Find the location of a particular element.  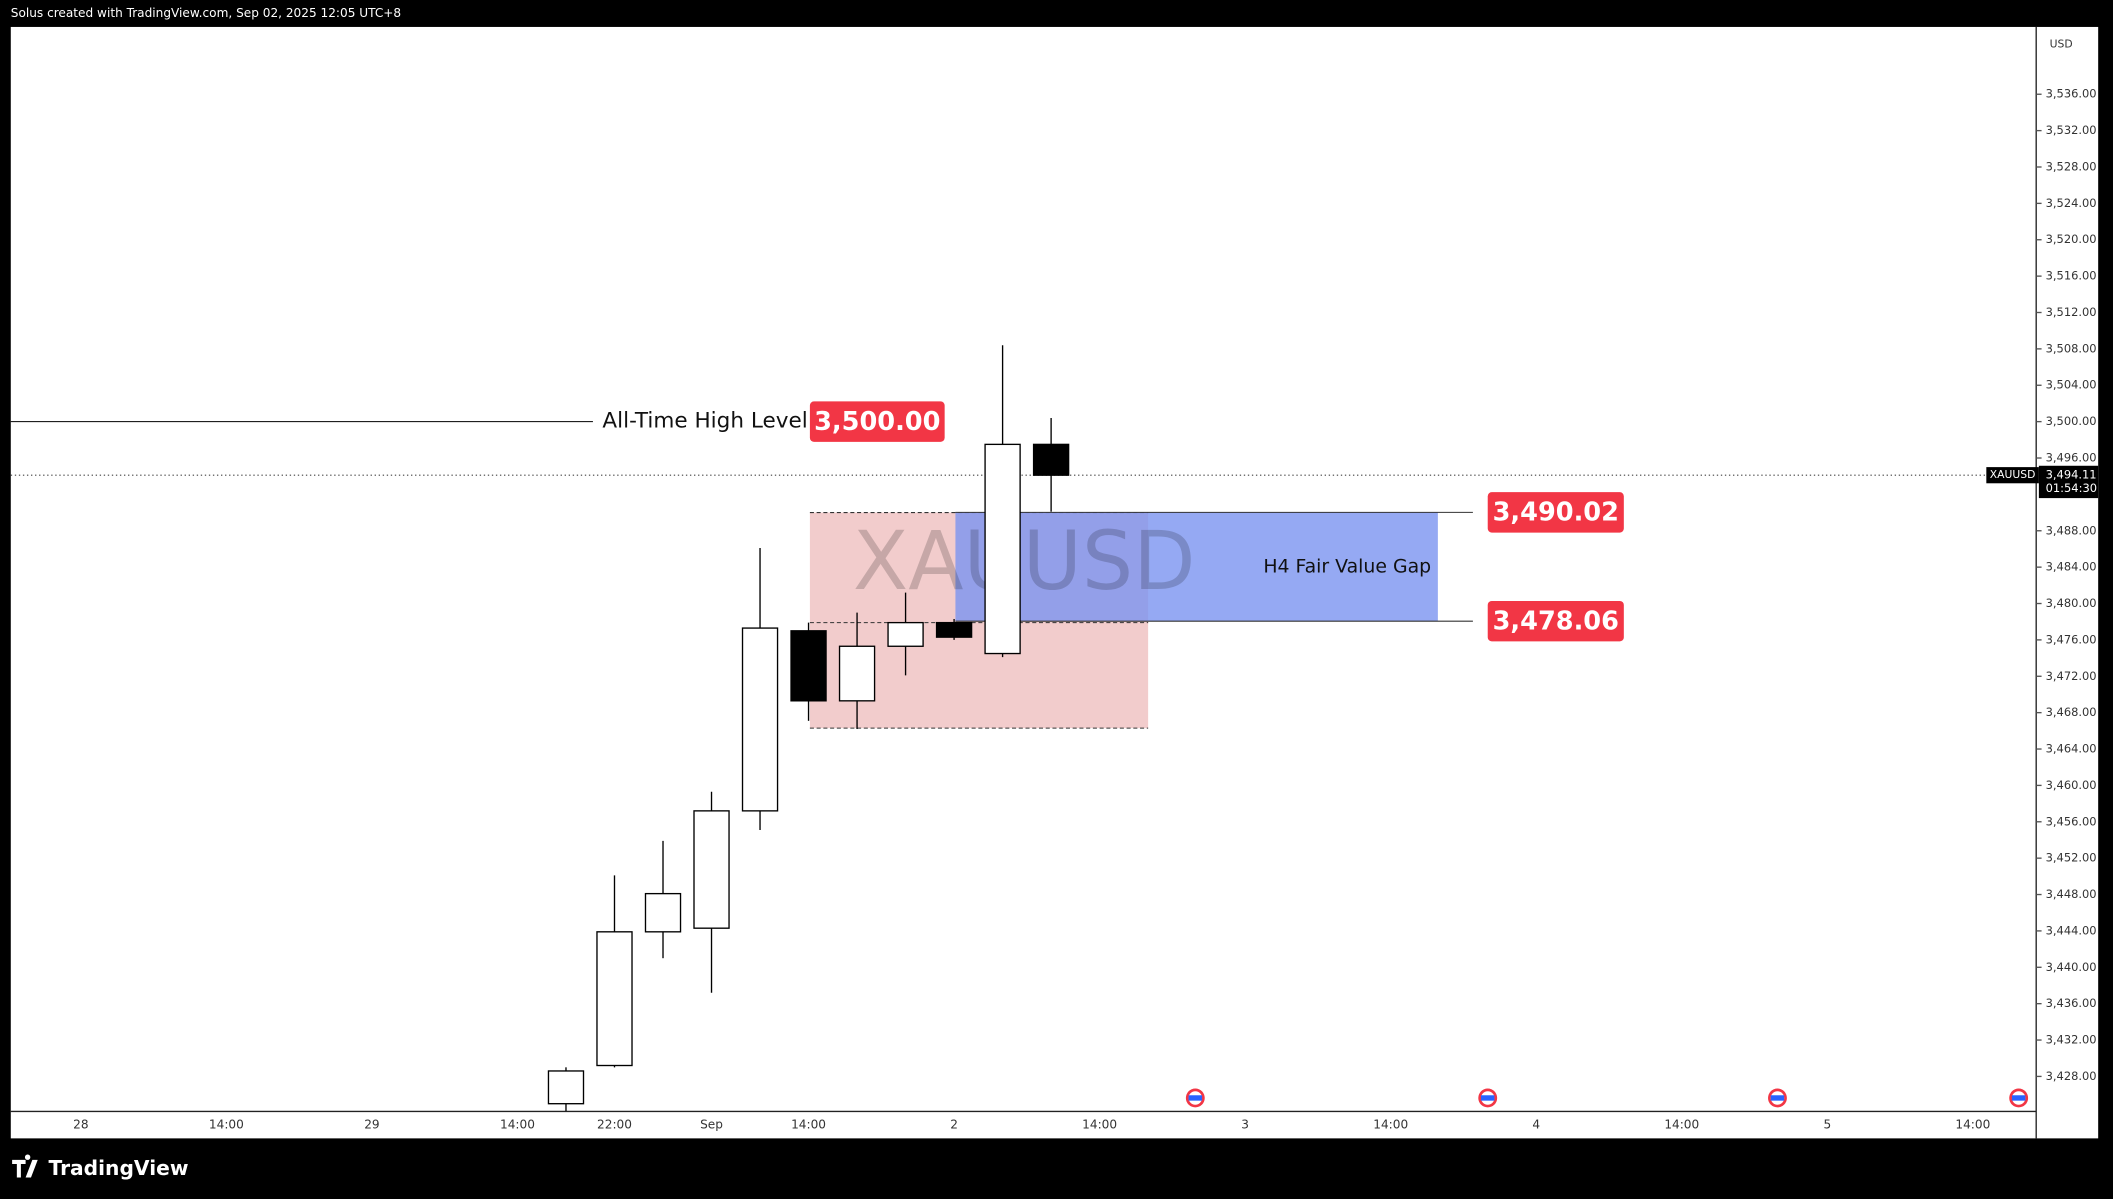

watermark: XAUUSD is located at coordinates (1024, 562).